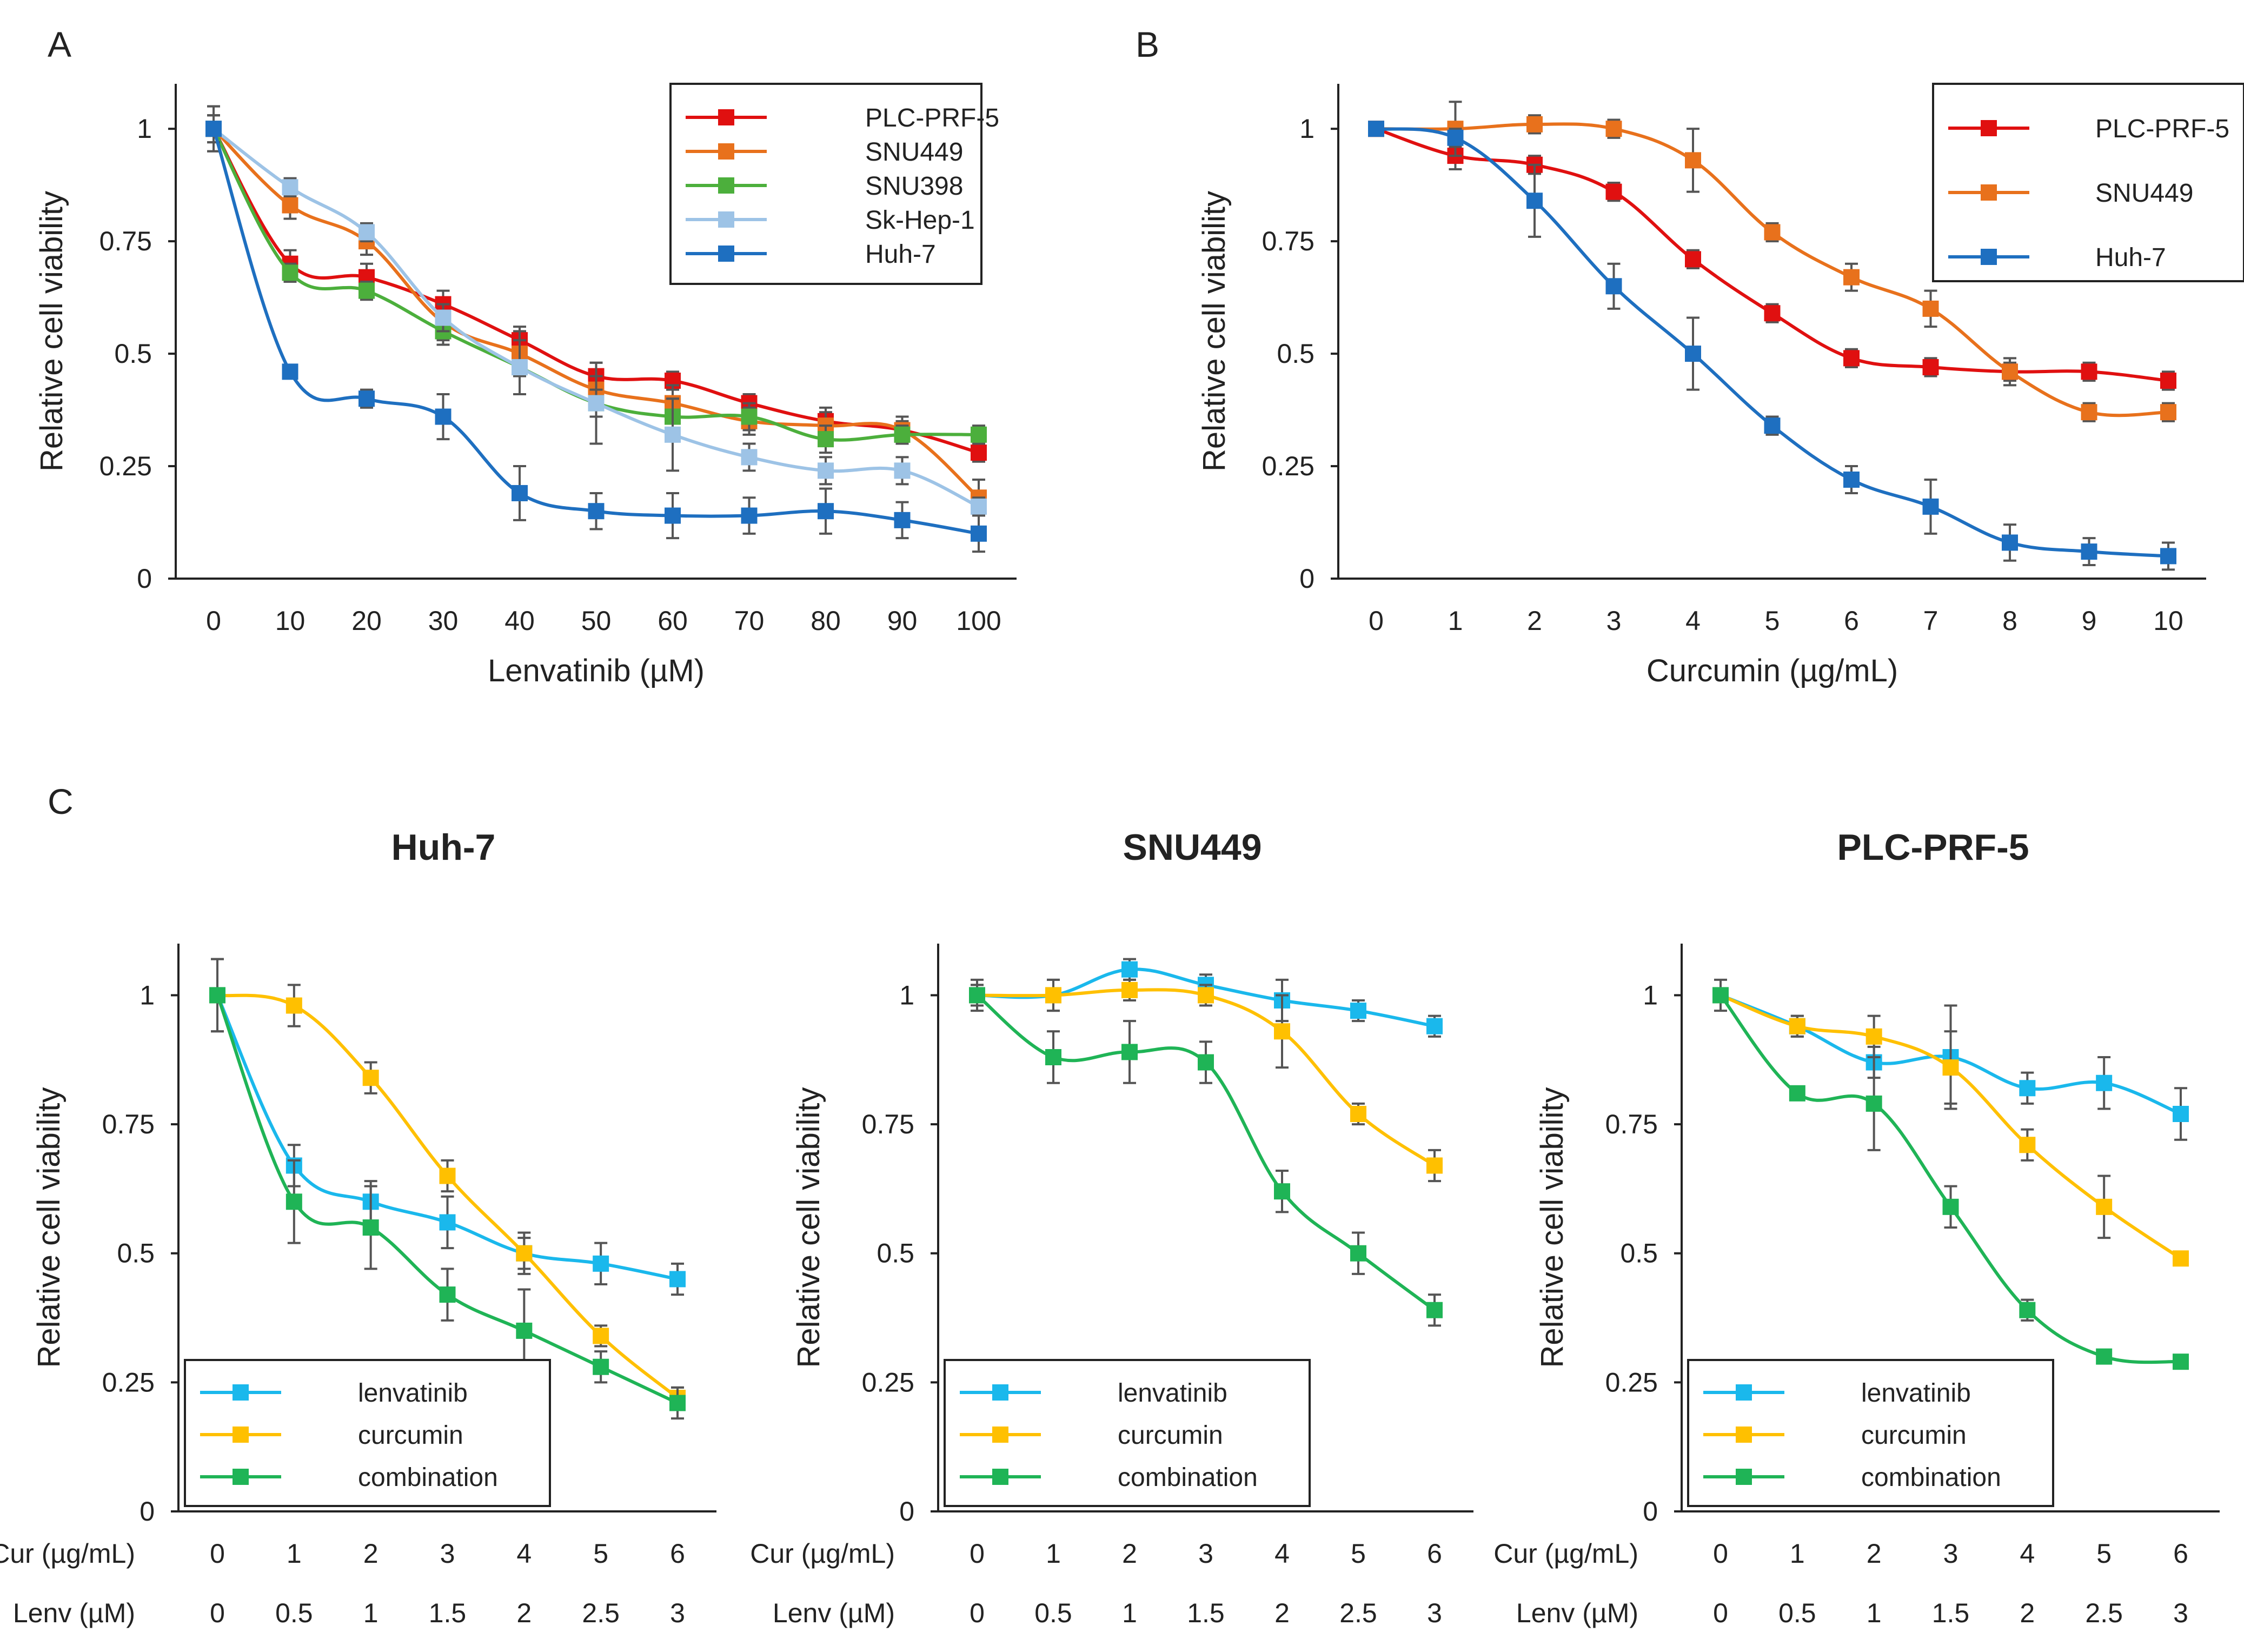 This screenshot has width=2244, height=1652. What do you see at coordinates (524, 1613) in the screenshot?
I see `c1-x2-tick-label: 2` at bounding box center [524, 1613].